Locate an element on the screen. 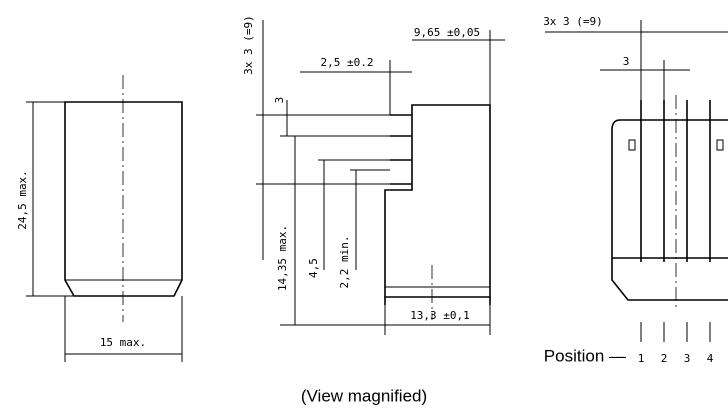  dimension-label: 15 max. is located at coordinates (123, 342).